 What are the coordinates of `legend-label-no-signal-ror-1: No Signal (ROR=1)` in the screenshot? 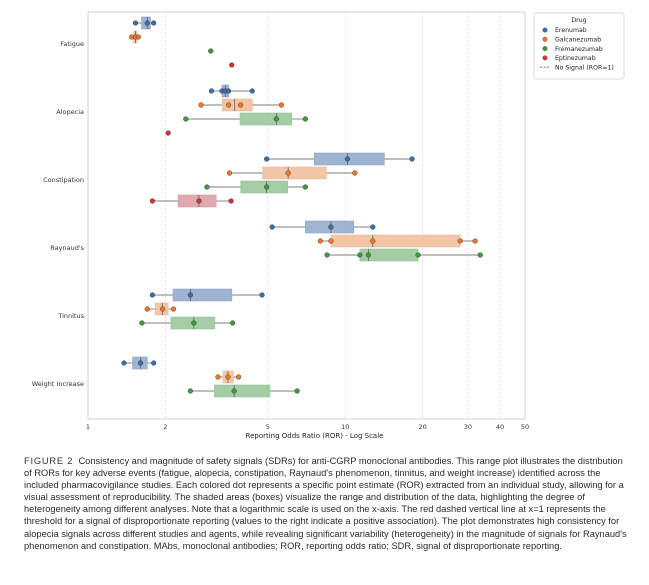 It's located at (584, 67).